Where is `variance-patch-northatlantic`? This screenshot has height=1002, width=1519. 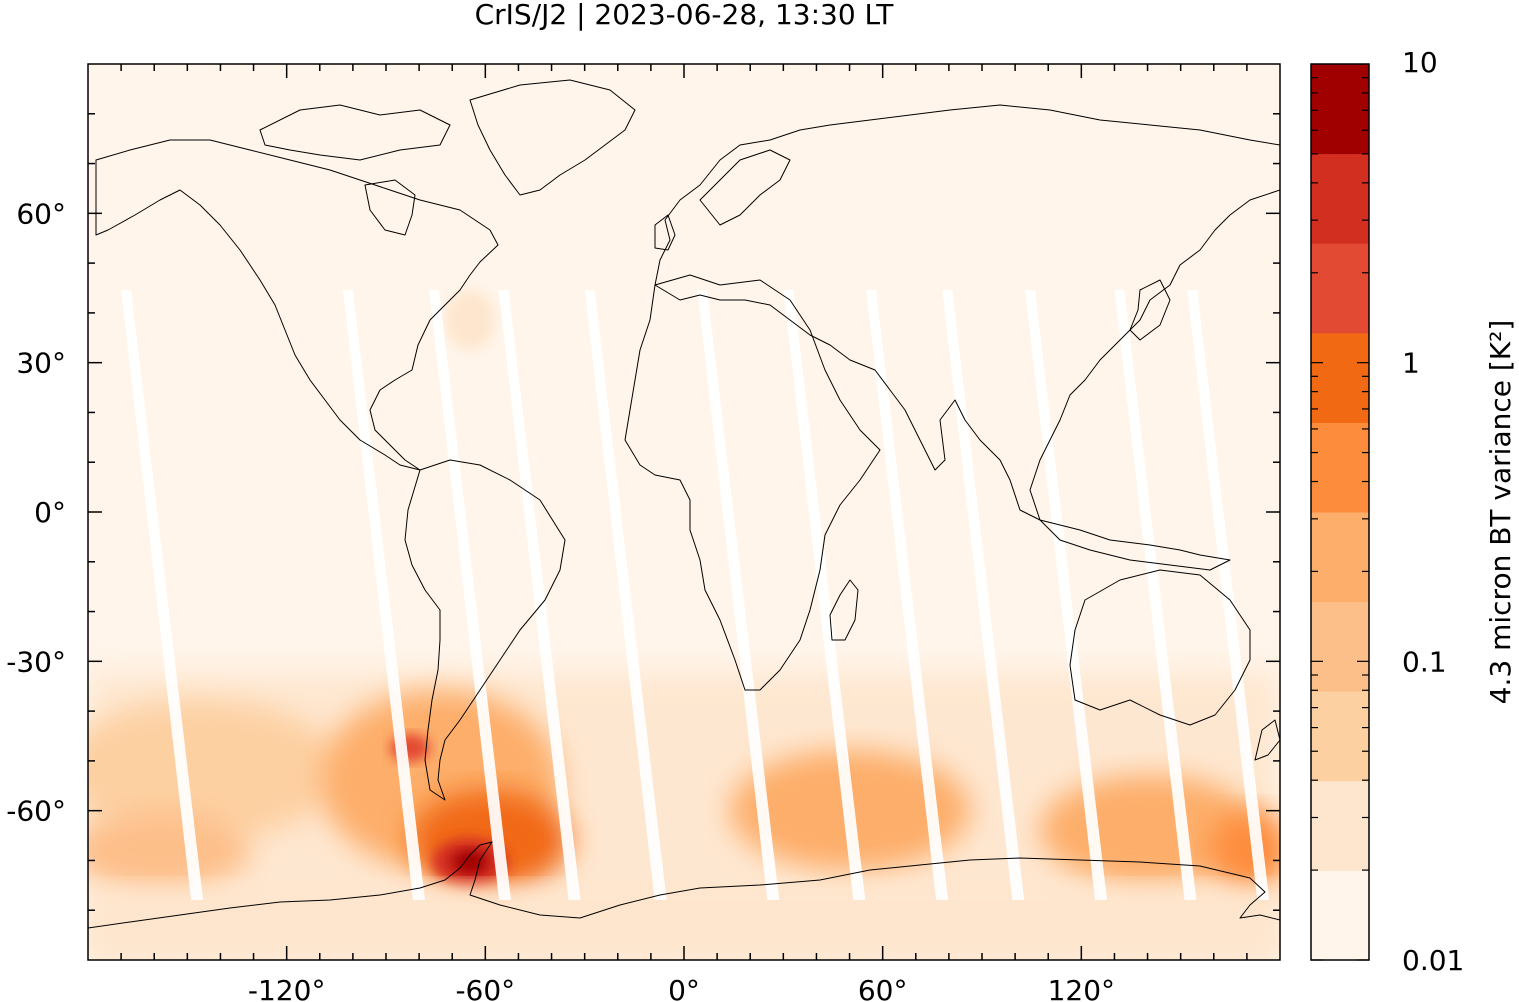 variance-patch-northatlantic is located at coordinates (470, 320).